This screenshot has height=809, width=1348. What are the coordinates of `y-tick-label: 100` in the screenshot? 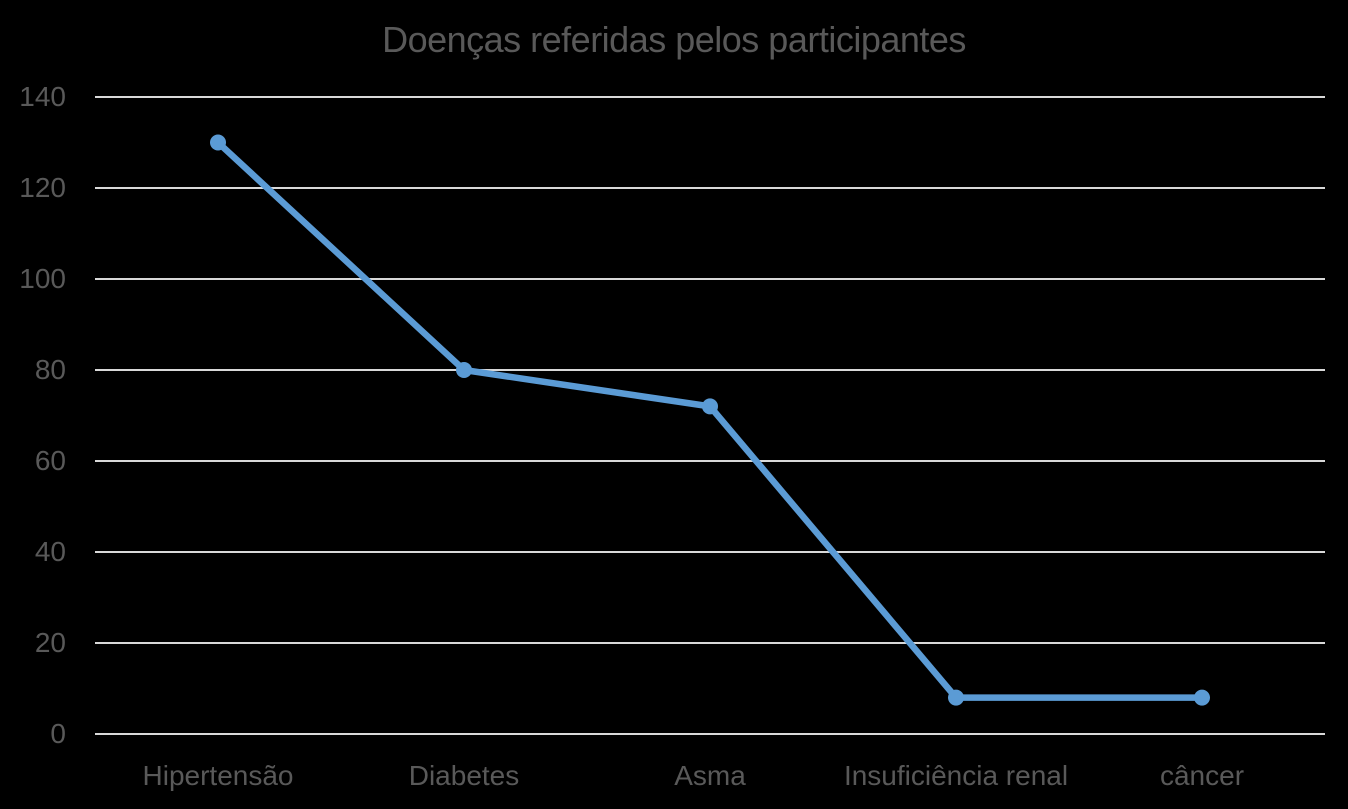 It's located at (42, 278).